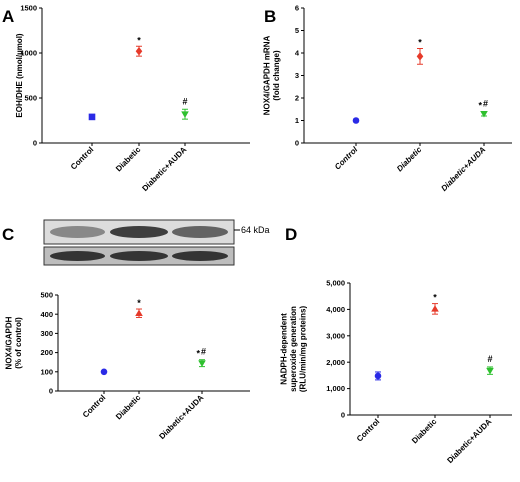 This screenshot has height=482, width=520. I want to click on y-tick-label: 400, so click(46, 314).